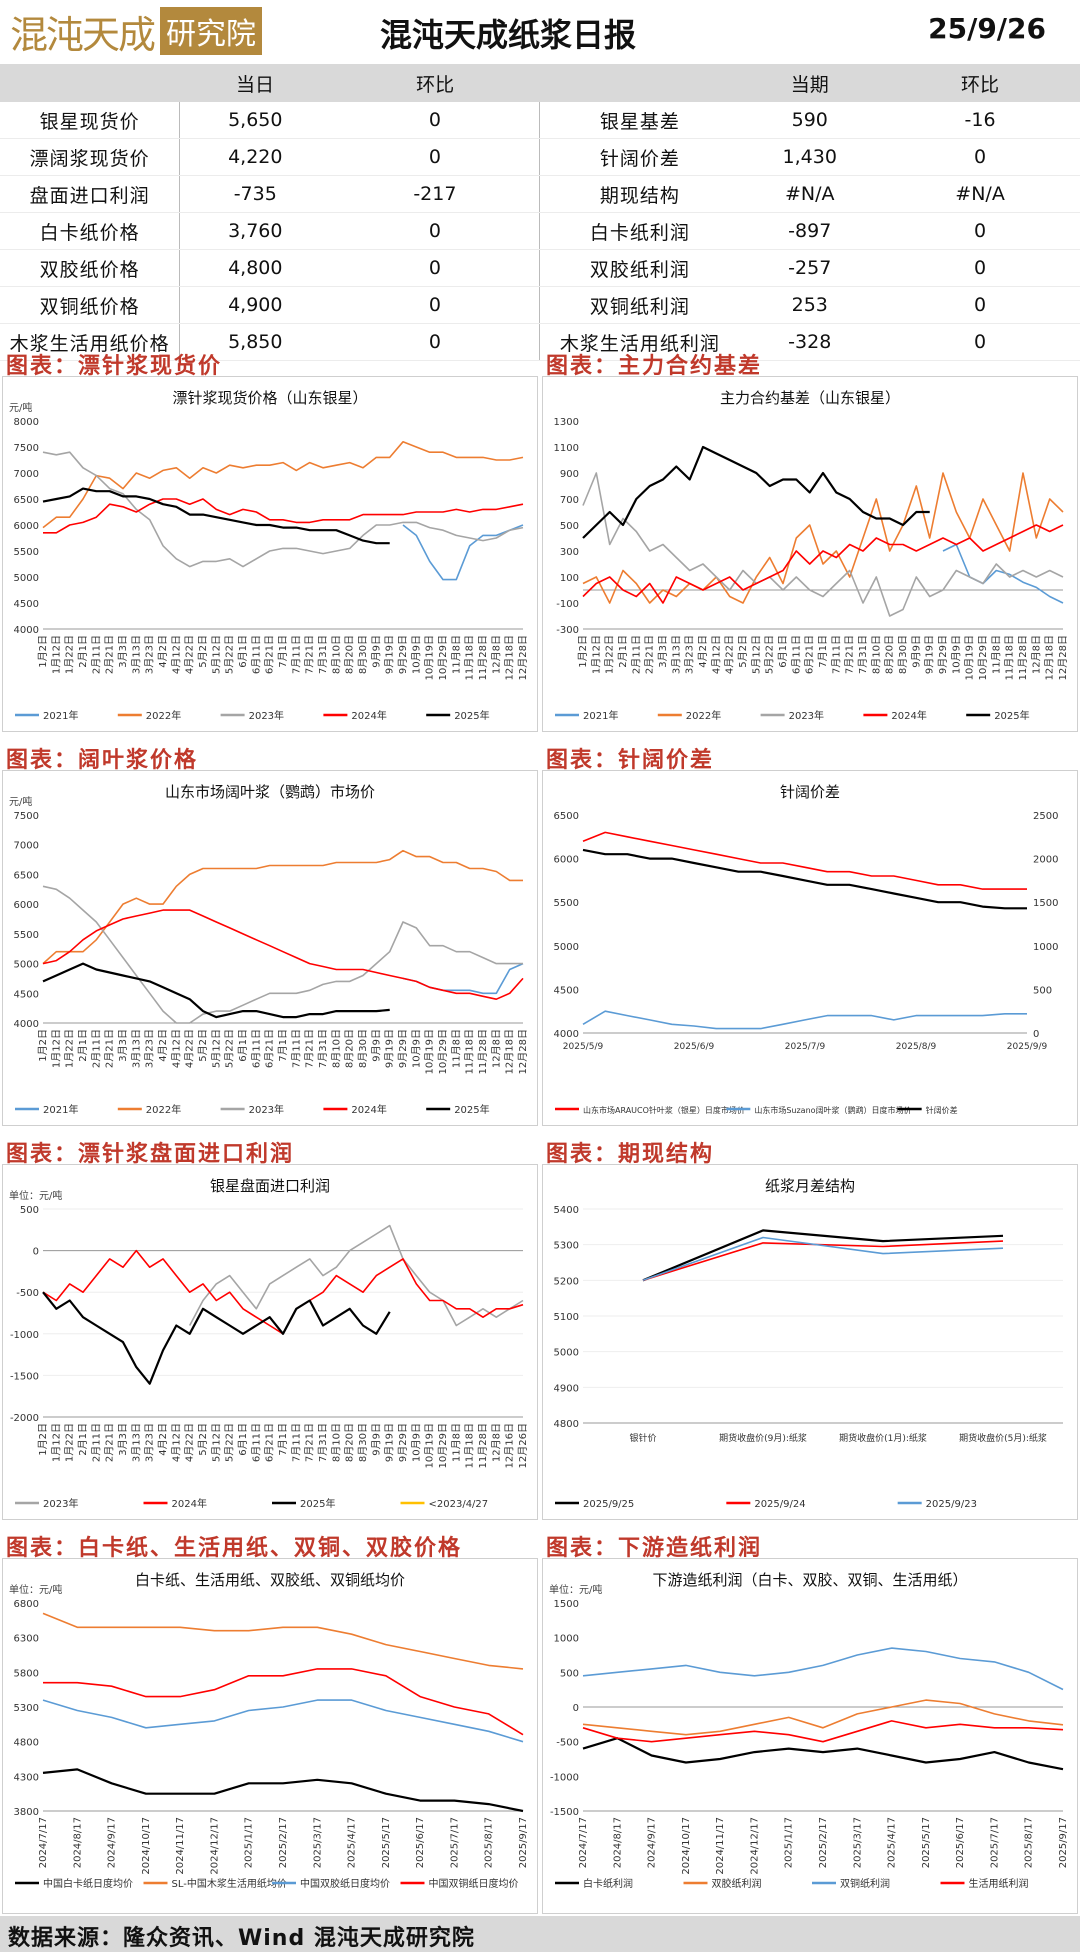 The height and width of the screenshot is (1952, 1080). Describe the element at coordinates (566, 903) in the screenshot. I see `y-tick-label: 5500` at that location.